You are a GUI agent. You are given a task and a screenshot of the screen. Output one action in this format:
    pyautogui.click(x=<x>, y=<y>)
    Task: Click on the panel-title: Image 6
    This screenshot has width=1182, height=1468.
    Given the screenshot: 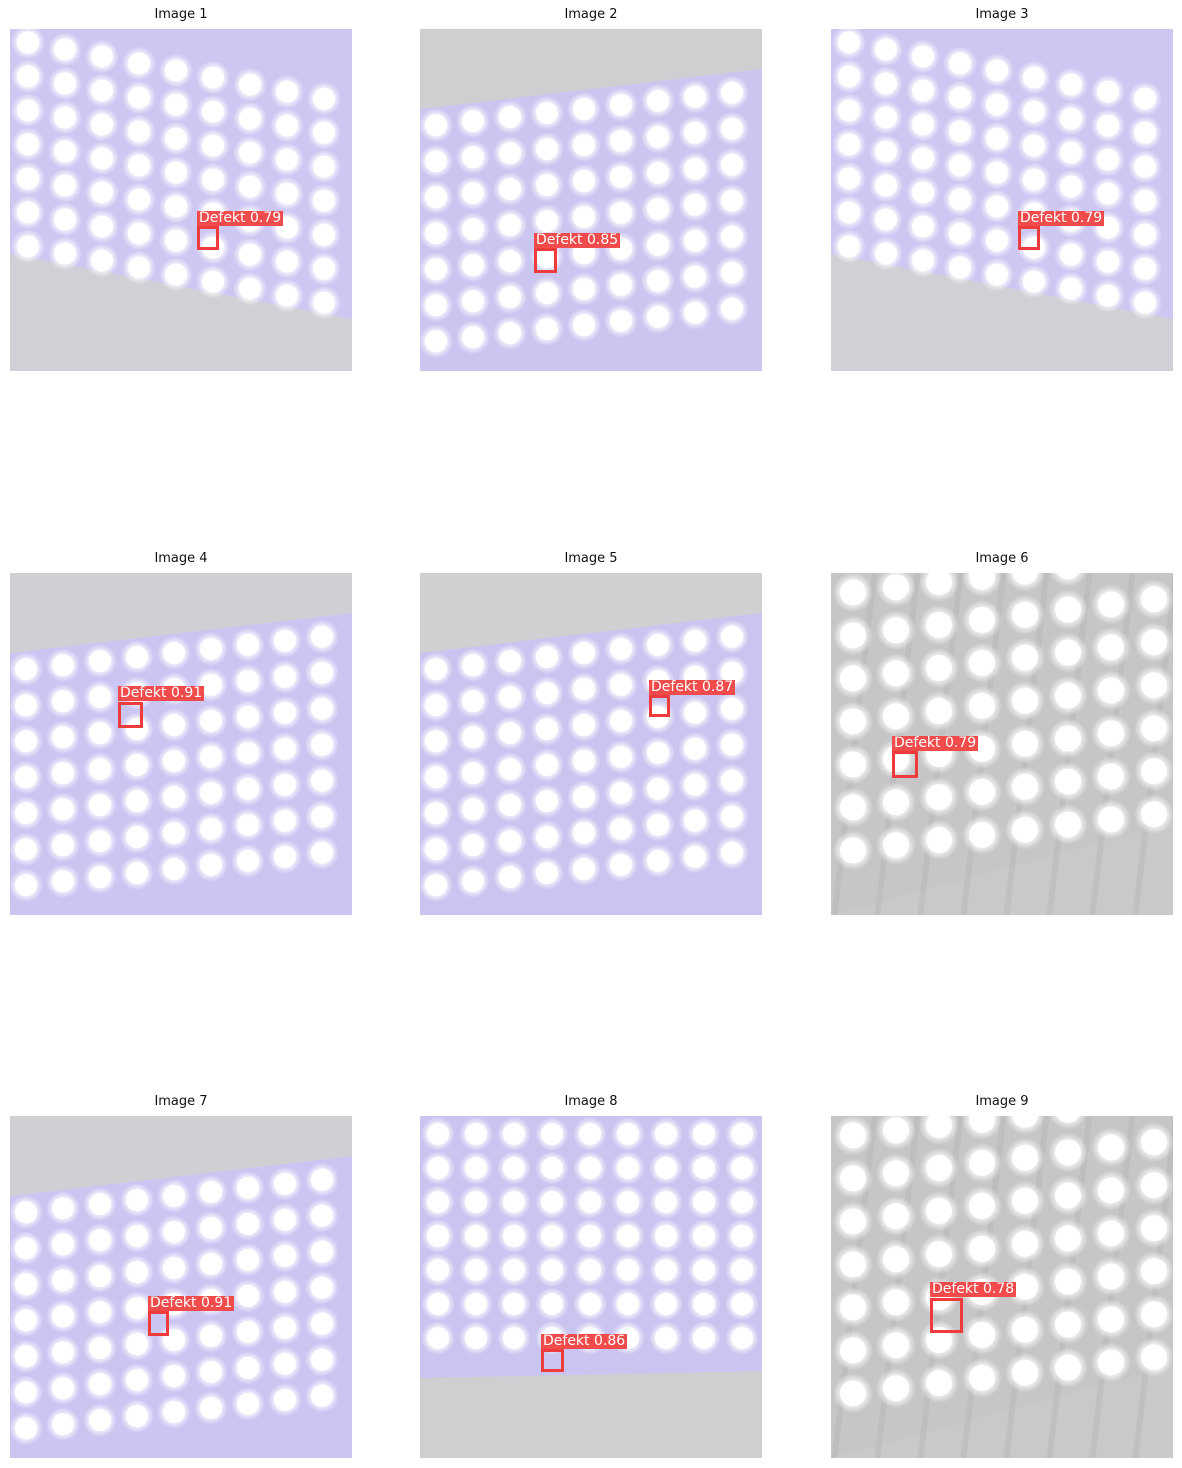 What is the action you would take?
    pyautogui.click(x=1002, y=558)
    